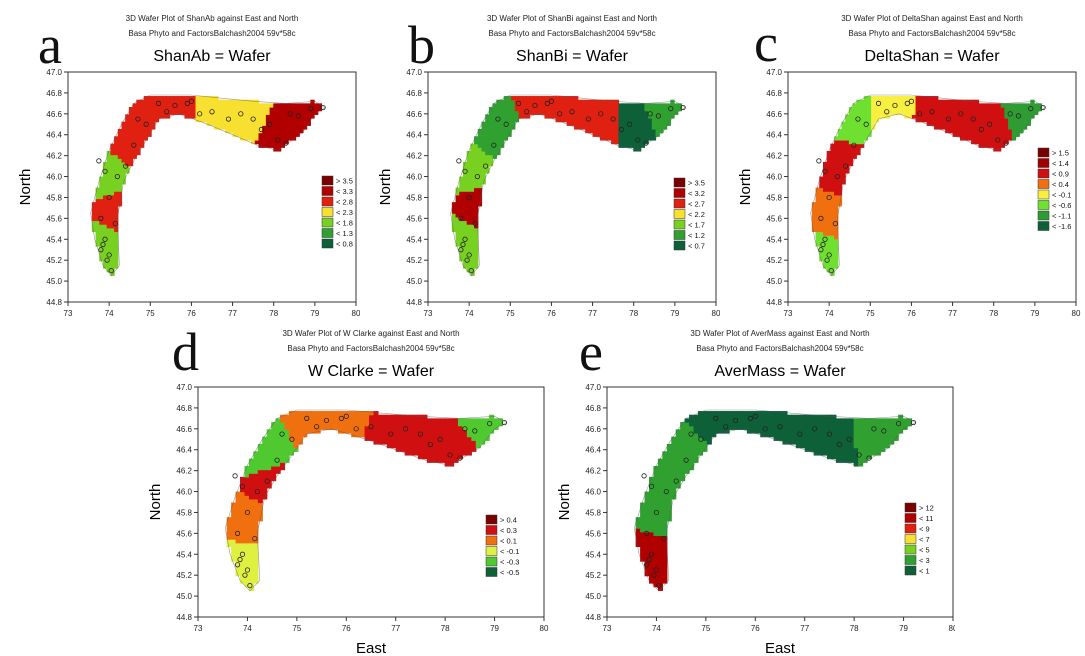 Image resolution: width=1085 pixels, height=656 pixels. Describe the element at coordinates (184, 554) in the screenshot. I see `y-tick-label: 45.4` at that location.